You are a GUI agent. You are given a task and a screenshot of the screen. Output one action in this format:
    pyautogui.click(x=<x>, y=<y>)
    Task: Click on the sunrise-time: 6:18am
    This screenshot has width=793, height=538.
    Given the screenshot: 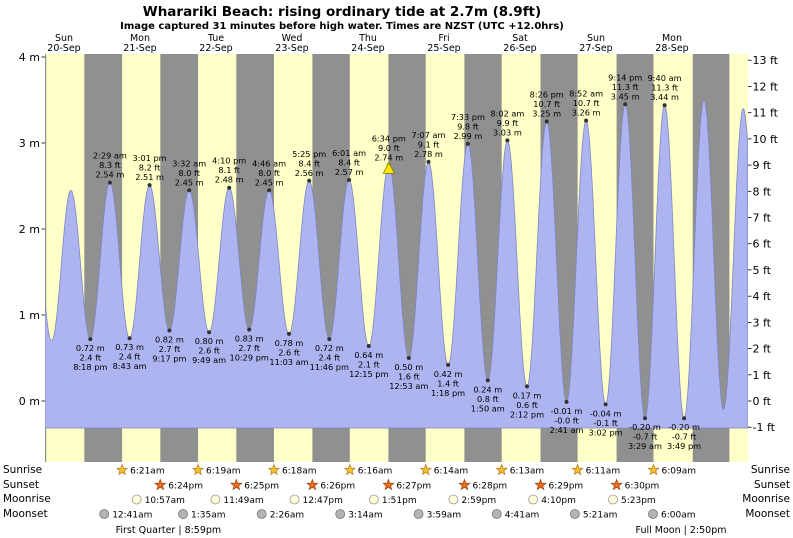 What is the action you would take?
    pyautogui.click(x=299, y=472)
    